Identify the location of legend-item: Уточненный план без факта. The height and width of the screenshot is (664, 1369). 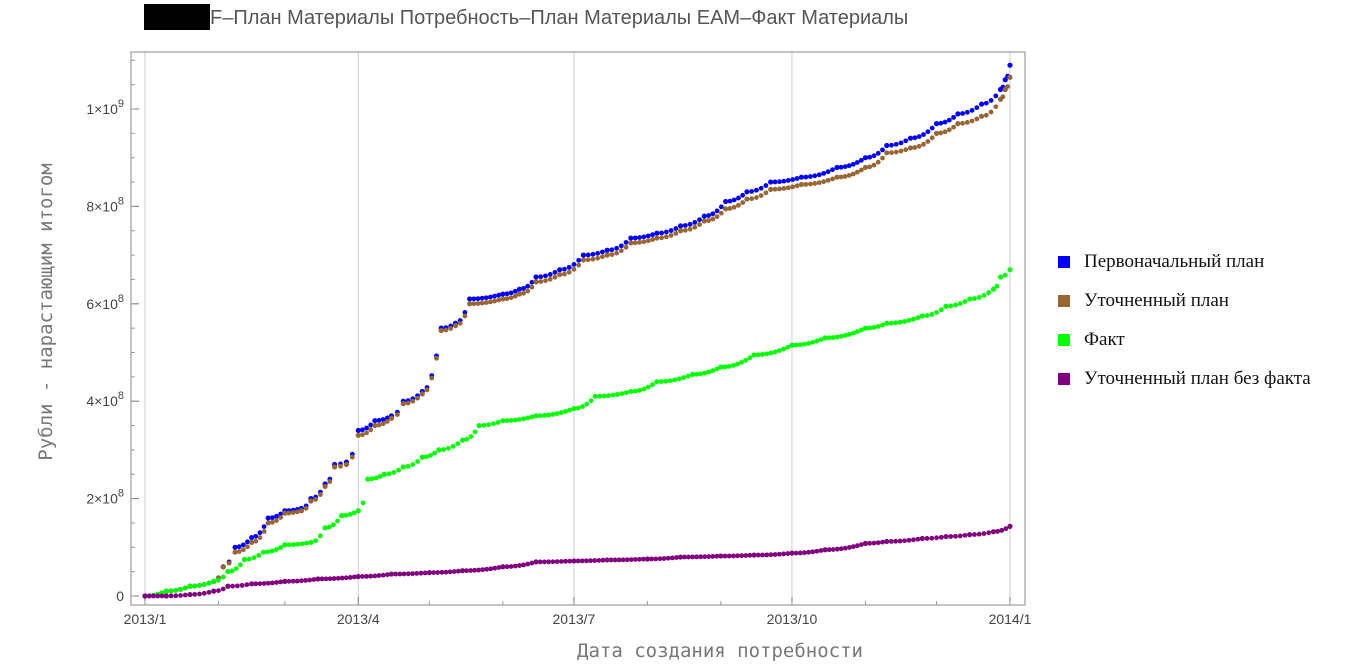
(1184, 378).